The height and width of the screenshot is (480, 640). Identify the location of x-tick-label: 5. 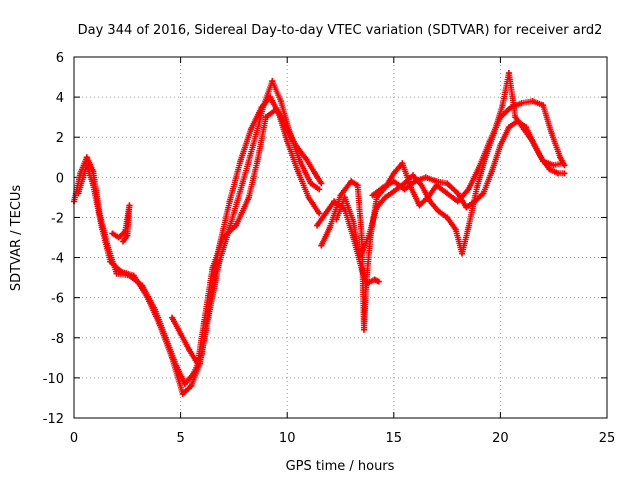
(180, 438).